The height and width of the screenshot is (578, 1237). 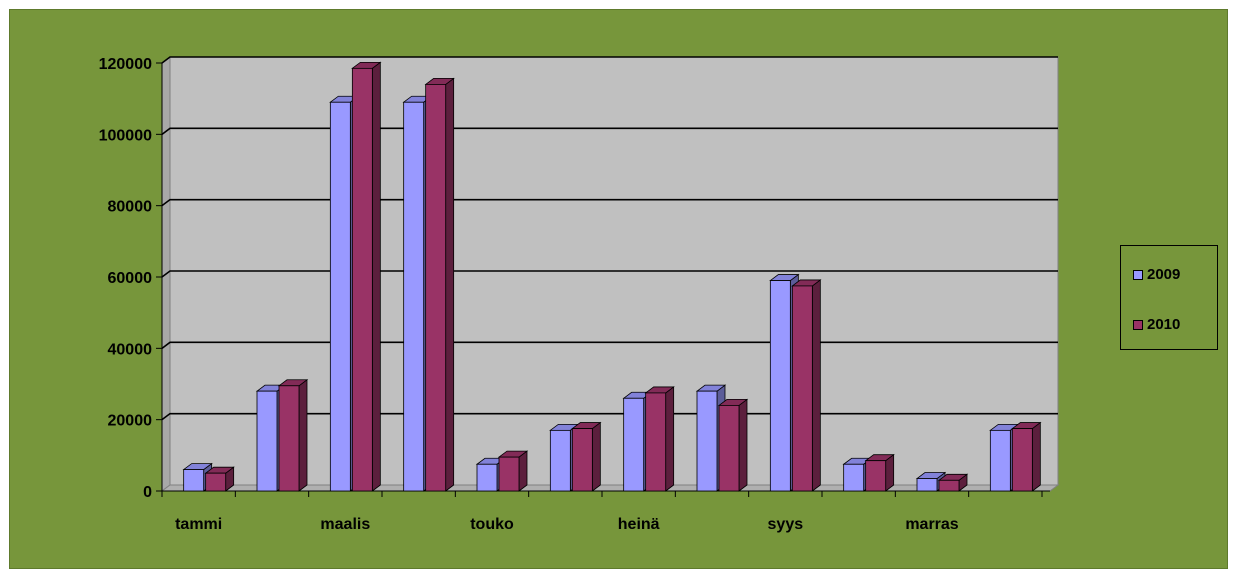 What do you see at coordinates (125, 135) in the screenshot?
I see `y-tick-label: 100000` at bounding box center [125, 135].